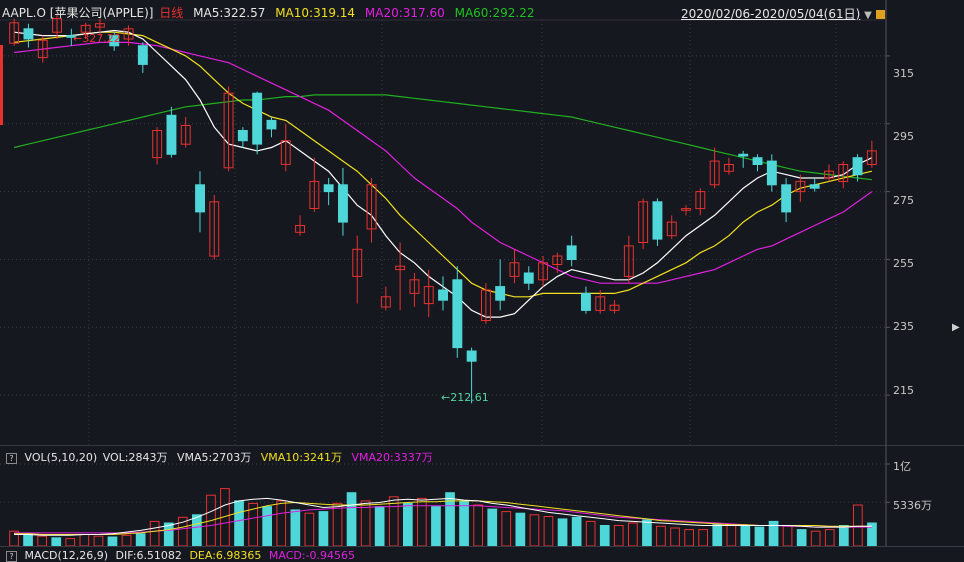 Image resolution: width=964 pixels, height=562 pixels. Describe the element at coordinates (903, 73) in the screenshot. I see `price-axis-label: 315` at that location.